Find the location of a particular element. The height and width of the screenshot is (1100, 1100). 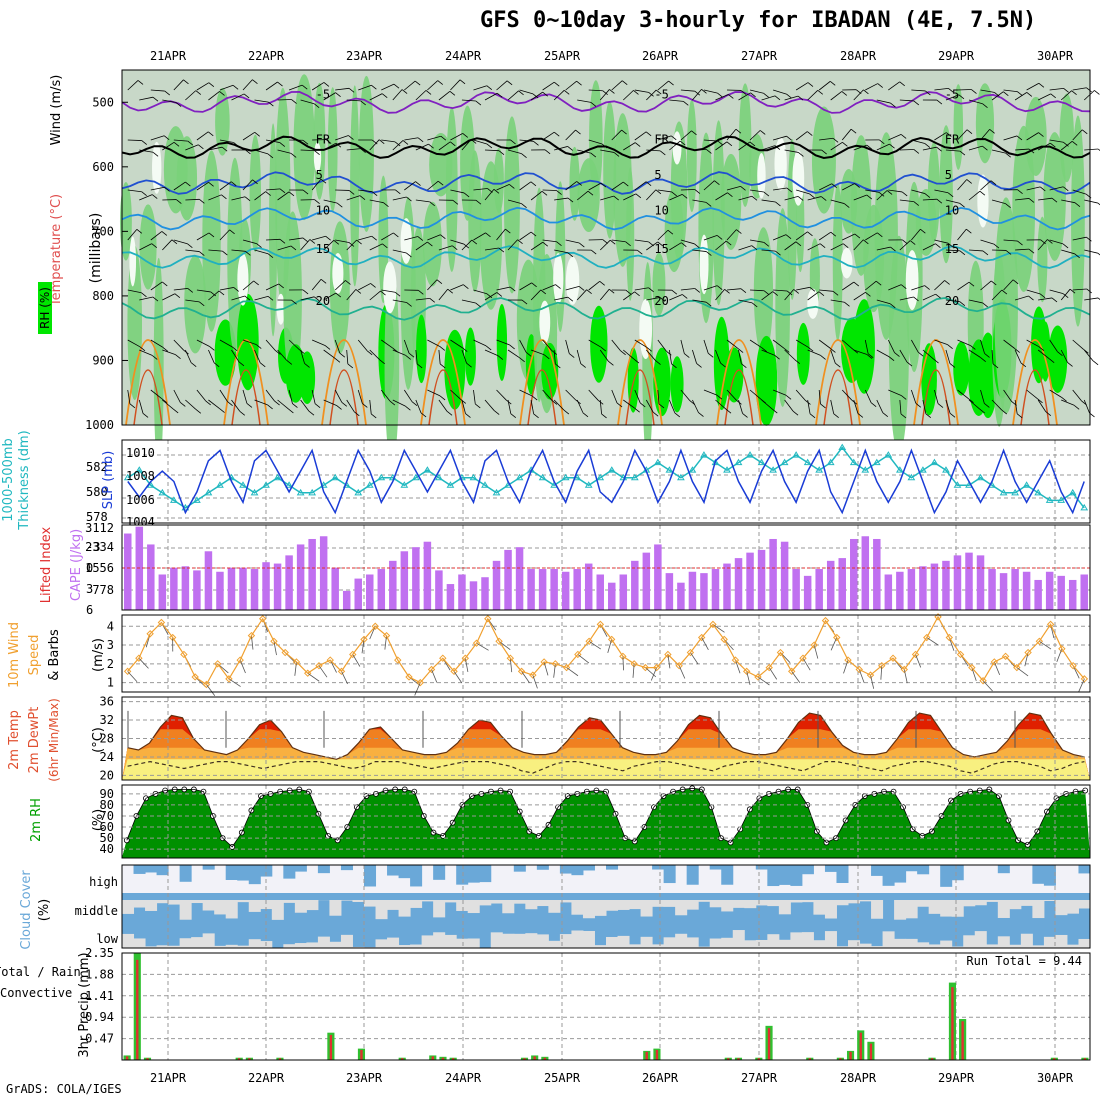

isotherm-label-20: 20 is located at coordinates (661, 301).